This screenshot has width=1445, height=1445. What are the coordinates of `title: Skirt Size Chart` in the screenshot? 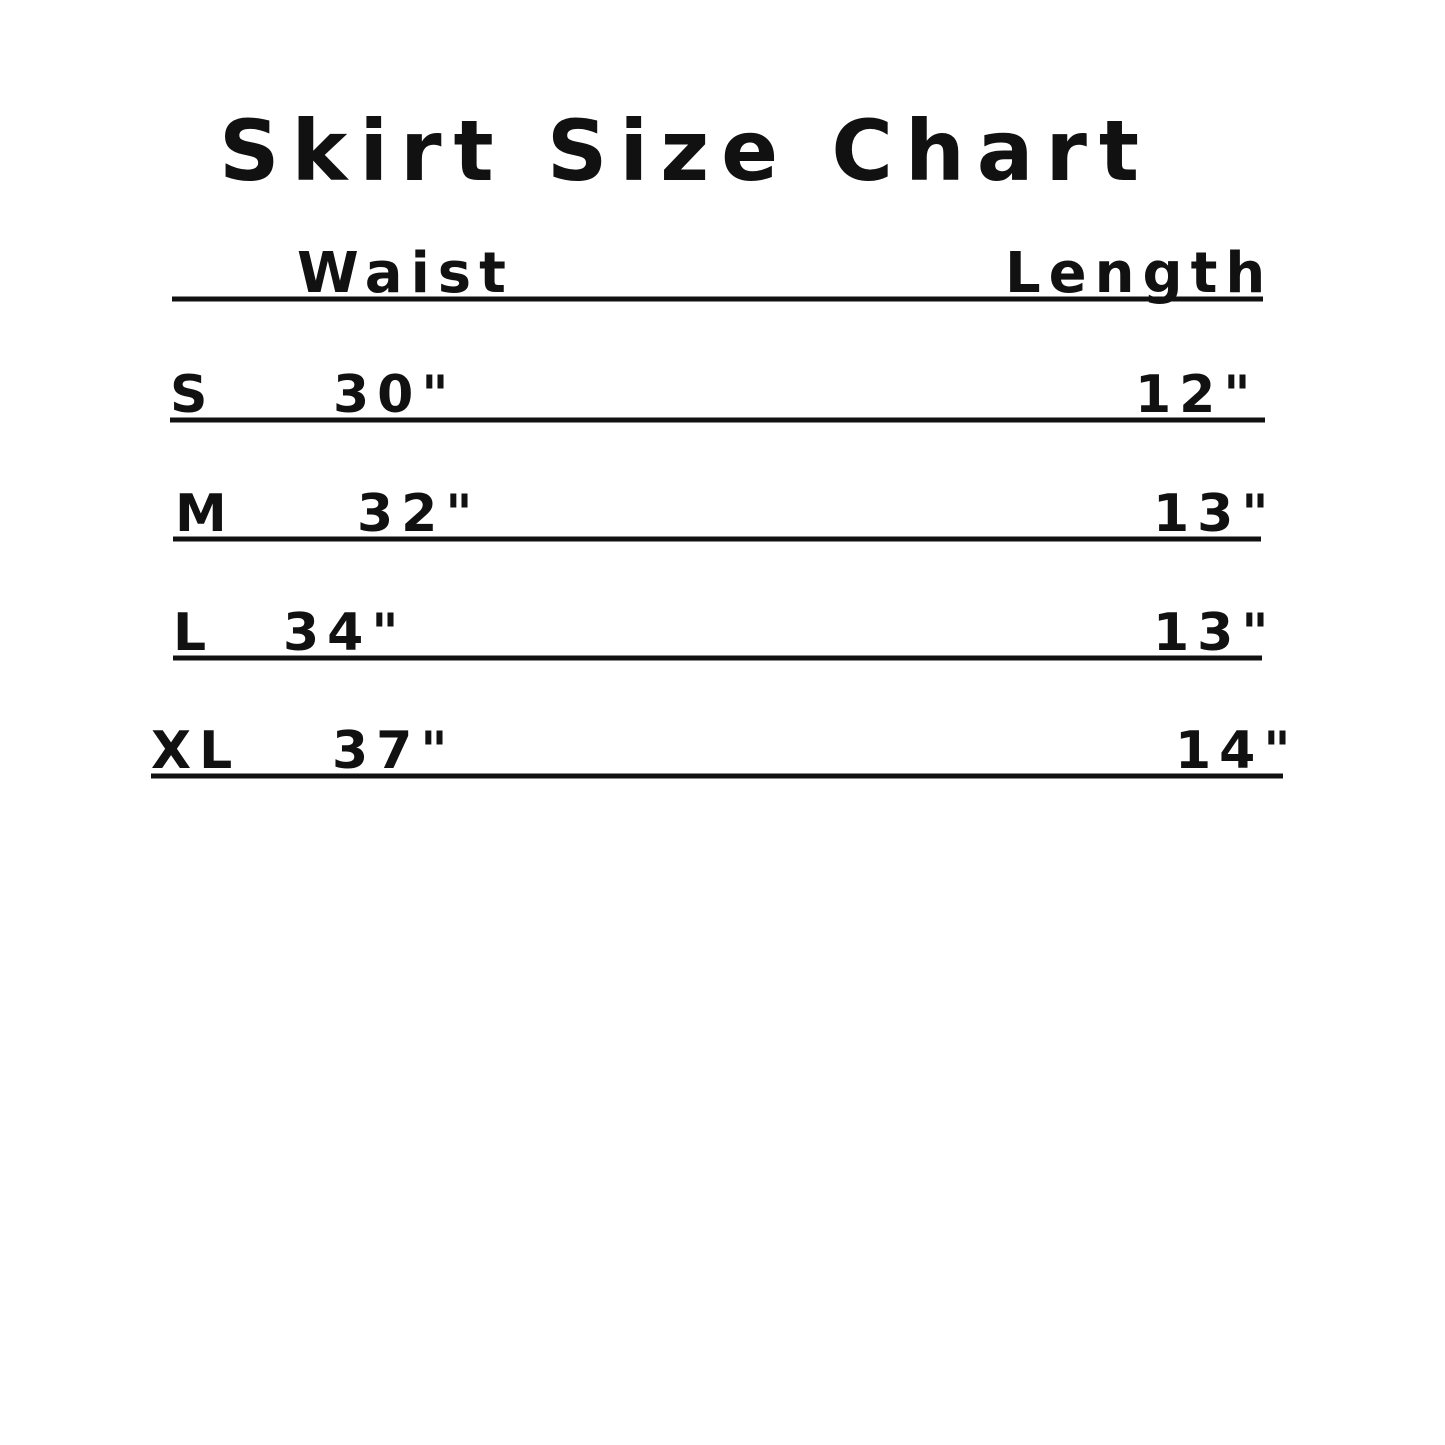 It's located at (685, 151).